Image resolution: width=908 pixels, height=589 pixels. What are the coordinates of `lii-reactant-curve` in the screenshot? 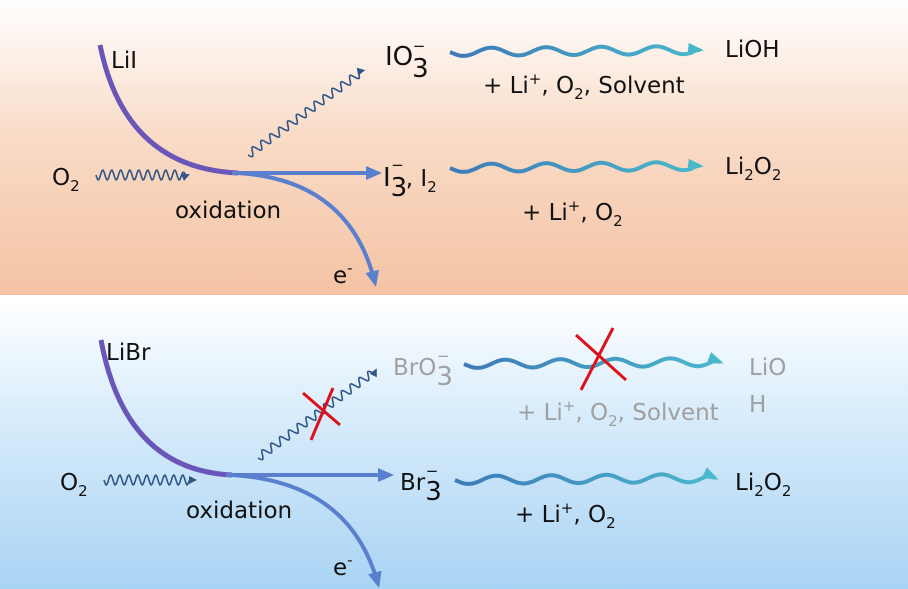 It's located at (168, 110).